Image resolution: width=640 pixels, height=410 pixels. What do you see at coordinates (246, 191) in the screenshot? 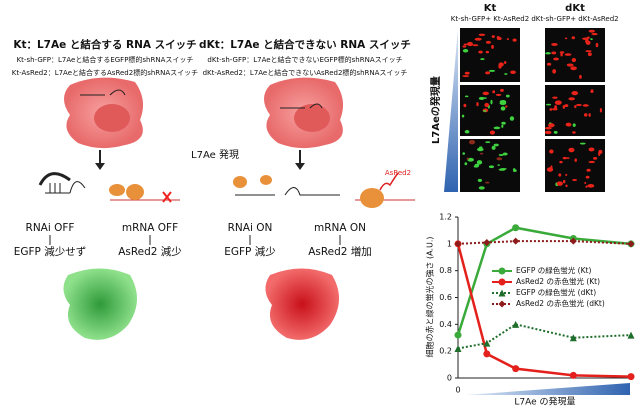
I see `protein` at bounding box center [246, 191].